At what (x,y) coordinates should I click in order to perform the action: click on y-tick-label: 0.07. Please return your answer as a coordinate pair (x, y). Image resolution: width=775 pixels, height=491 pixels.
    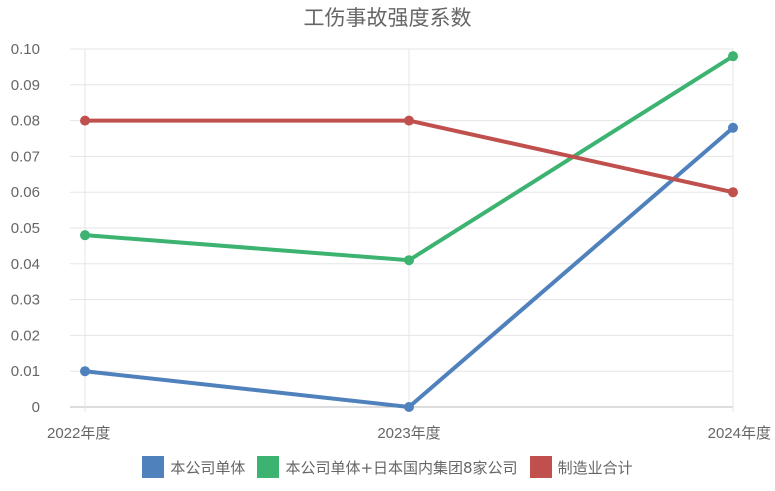
    Looking at the image, I should click on (25, 156).